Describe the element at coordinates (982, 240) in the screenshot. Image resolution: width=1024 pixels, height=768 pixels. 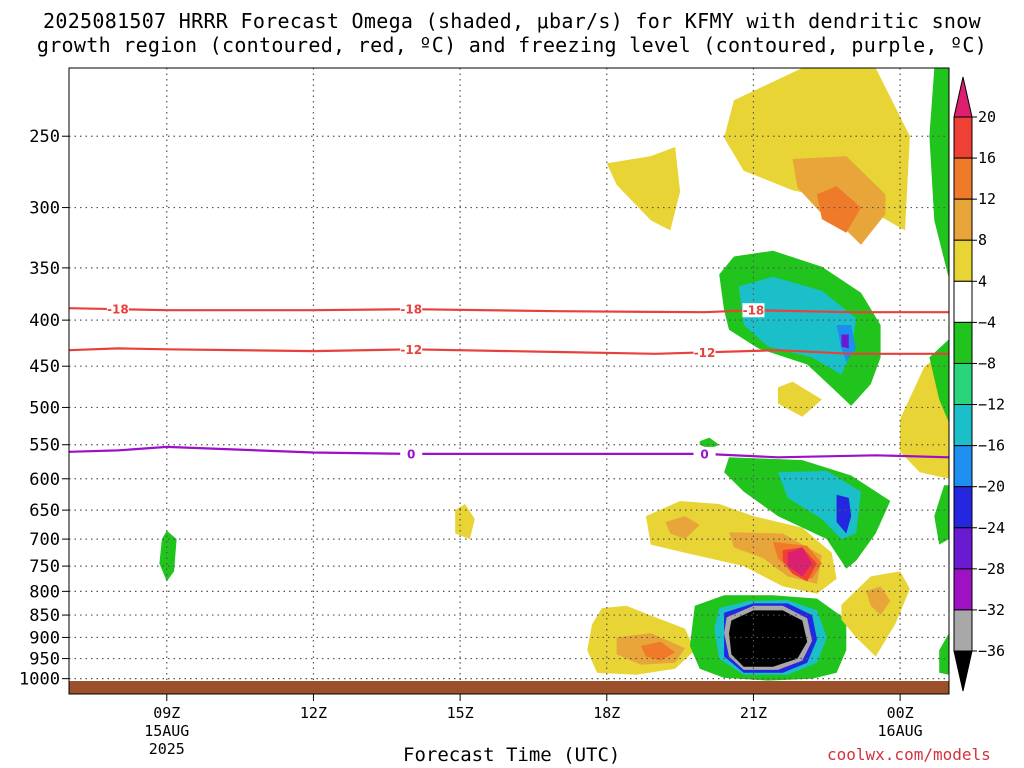
I see `colorbar-label: 8` at that location.